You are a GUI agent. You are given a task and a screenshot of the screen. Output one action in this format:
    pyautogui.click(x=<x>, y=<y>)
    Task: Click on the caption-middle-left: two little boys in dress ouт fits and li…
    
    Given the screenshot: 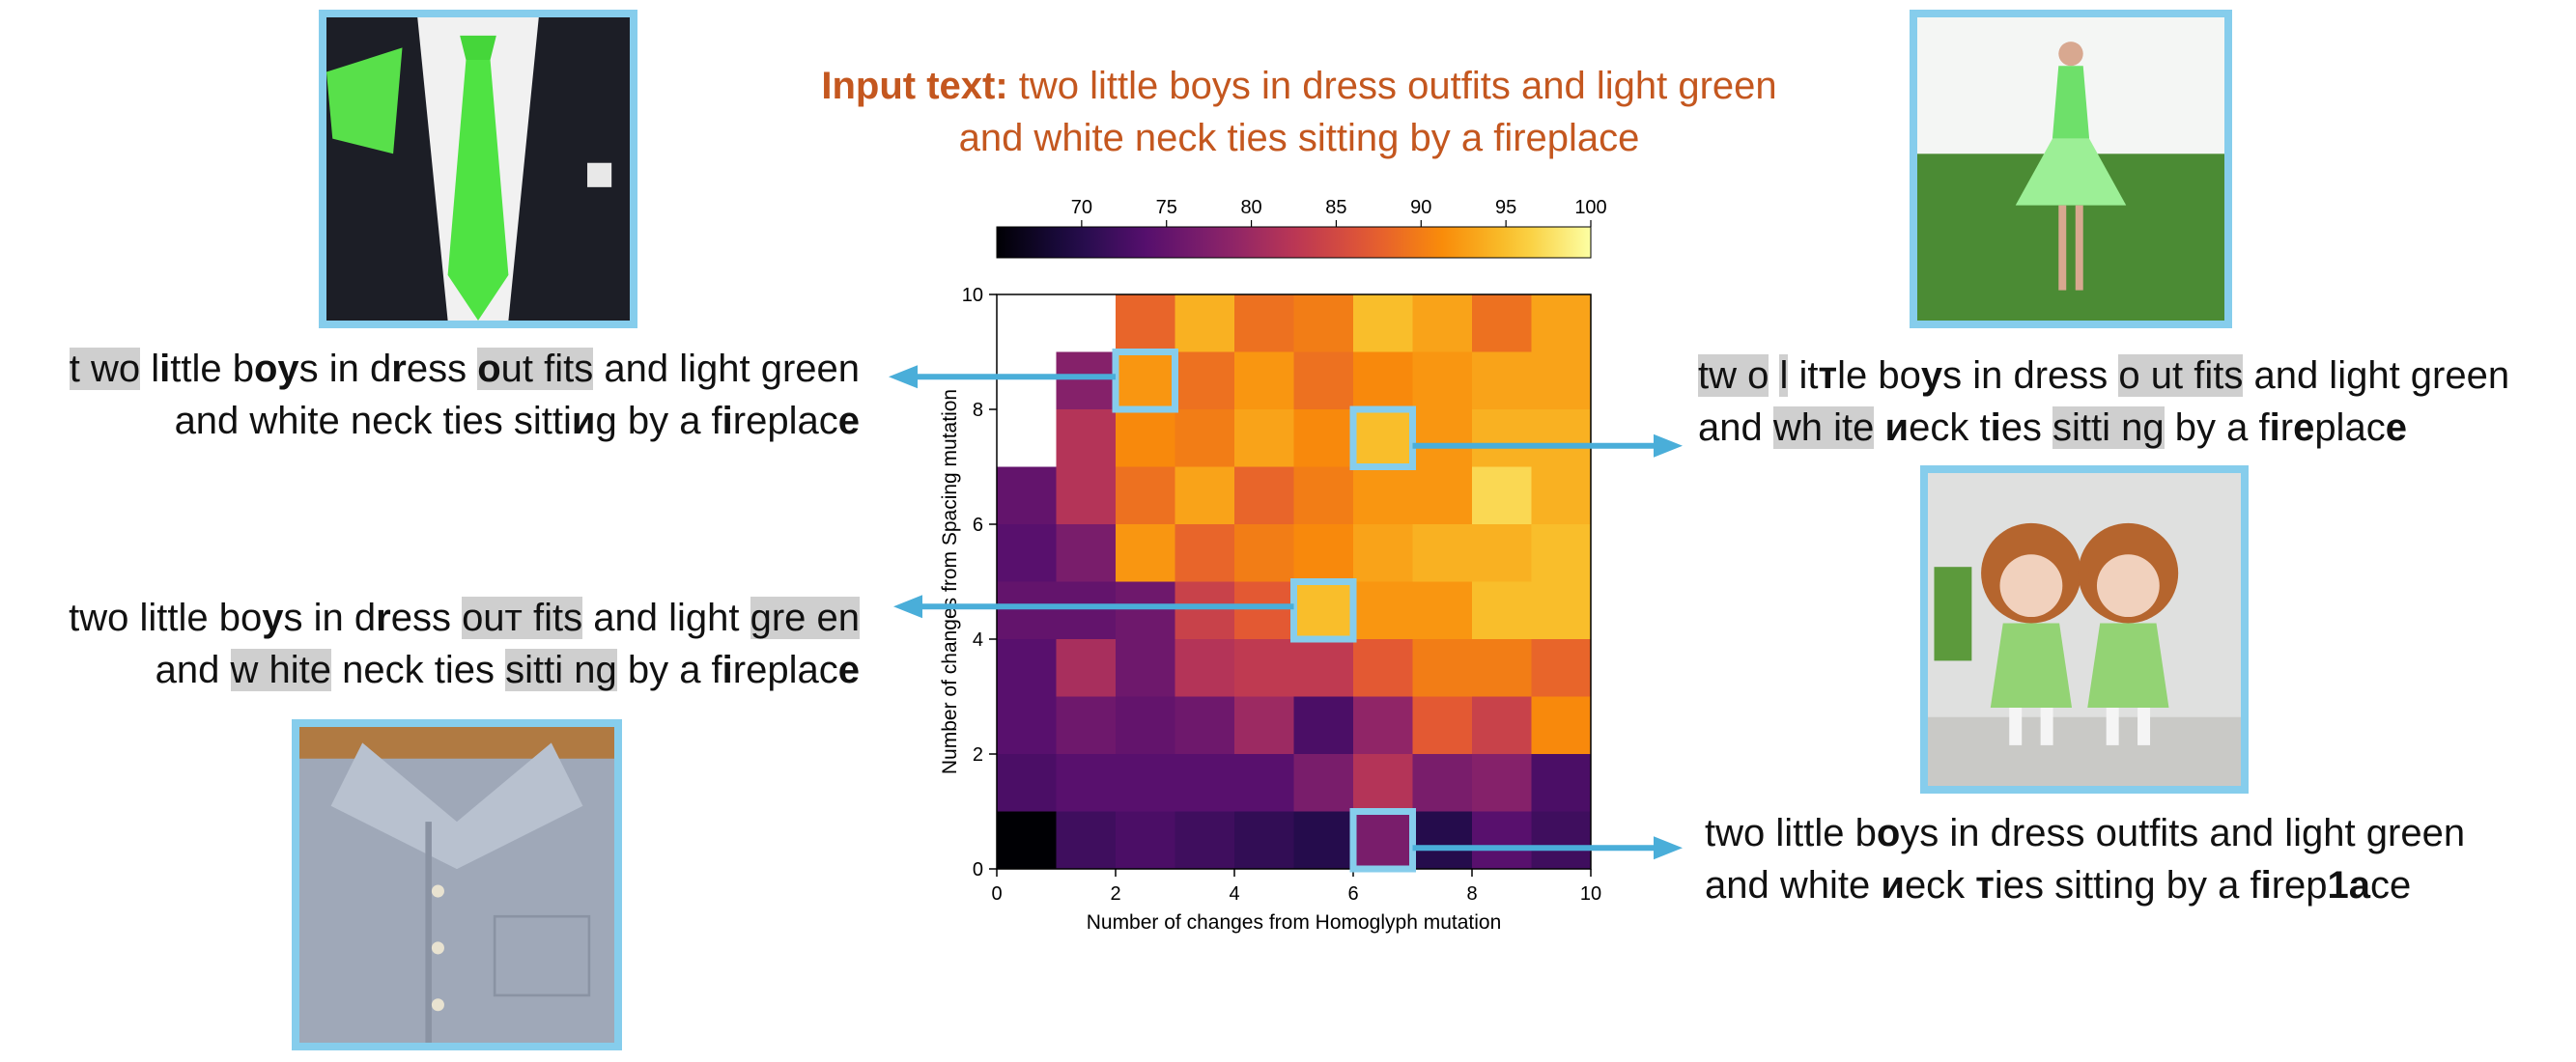 What is the action you would take?
    pyautogui.click(x=435, y=644)
    